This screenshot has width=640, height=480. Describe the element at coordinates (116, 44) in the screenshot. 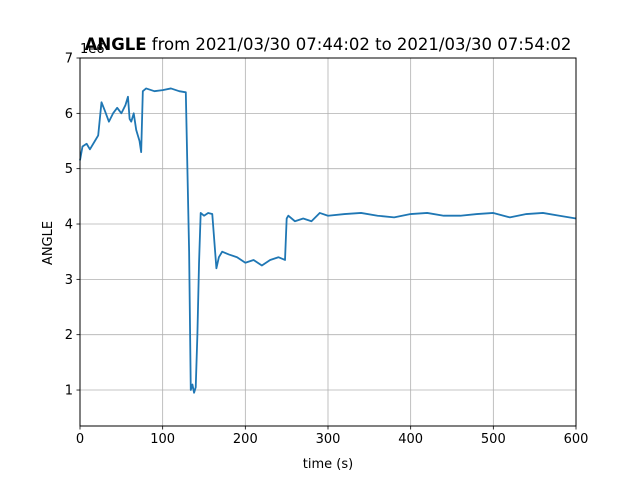

I see `chart-title-bold: ANGLE` at that location.